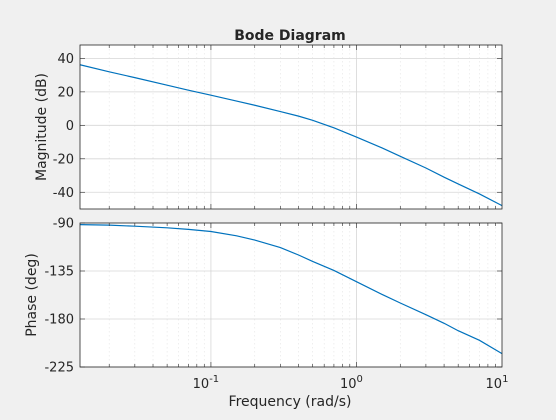 This screenshot has height=420, width=556. What do you see at coordinates (59, 368) in the screenshot?
I see `phase-y-tick-label: -225` at bounding box center [59, 368].